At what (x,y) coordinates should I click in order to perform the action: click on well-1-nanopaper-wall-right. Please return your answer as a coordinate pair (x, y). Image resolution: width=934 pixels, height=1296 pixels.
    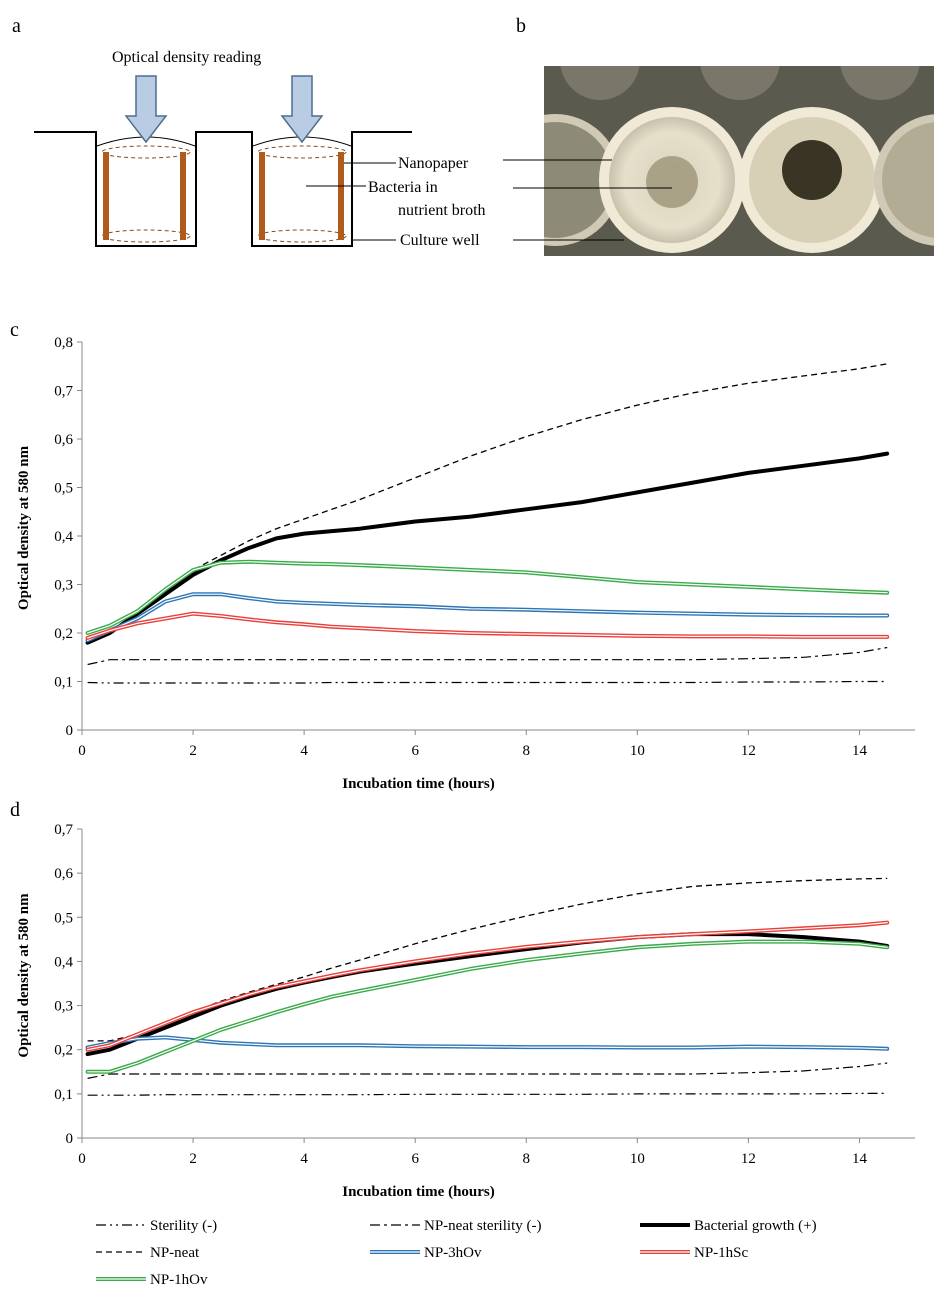
    Looking at the image, I should click on (183, 196).